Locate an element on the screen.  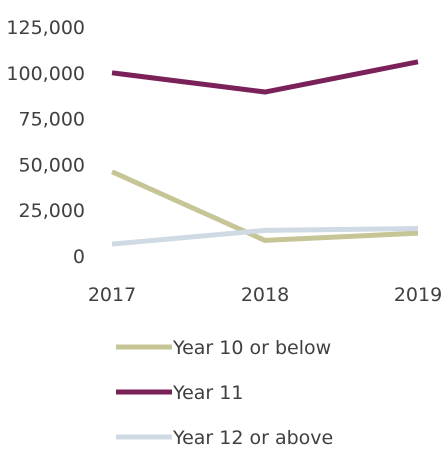
x-tick-label: 2018 is located at coordinates (265, 295).